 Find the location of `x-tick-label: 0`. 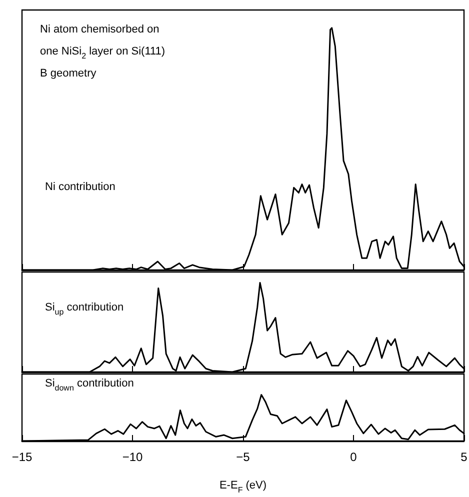

x-tick-label: 0 is located at coordinates (354, 457).